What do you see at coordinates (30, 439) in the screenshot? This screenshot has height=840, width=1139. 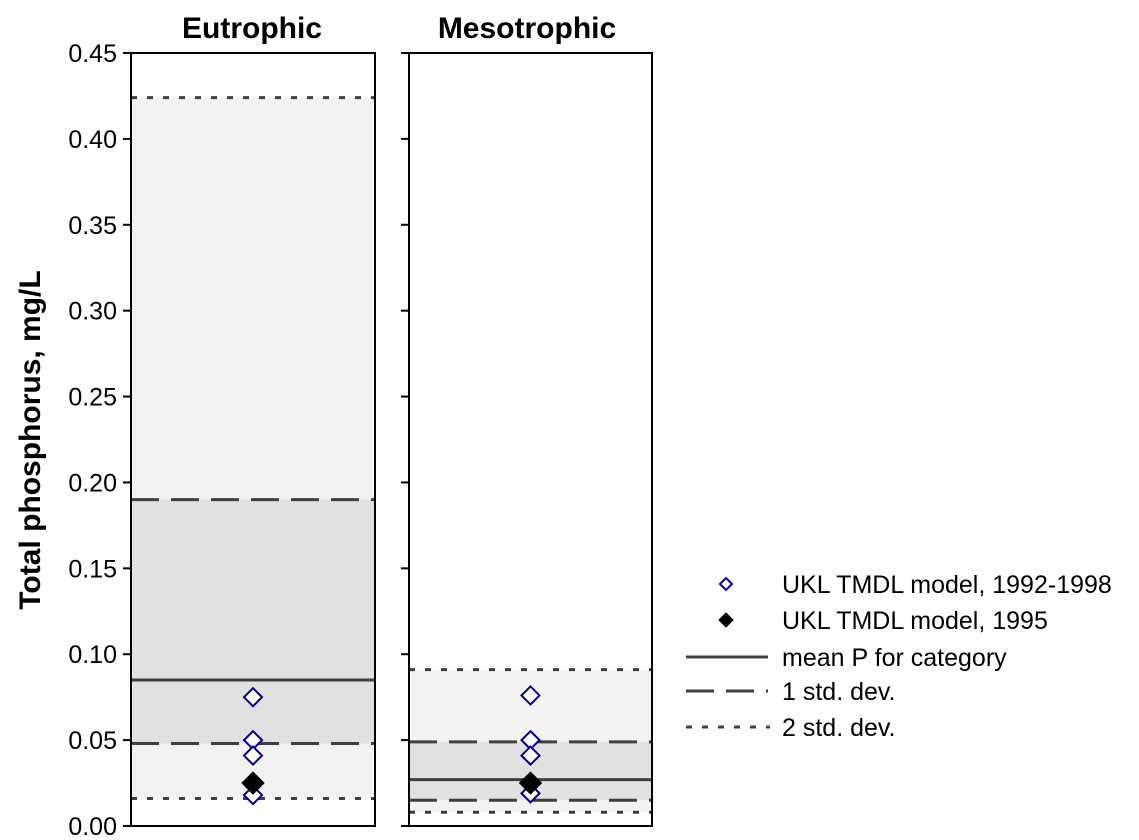 I see `y-axis-title: Total phosphorus, mg/L` at bounding box center [30, 439].